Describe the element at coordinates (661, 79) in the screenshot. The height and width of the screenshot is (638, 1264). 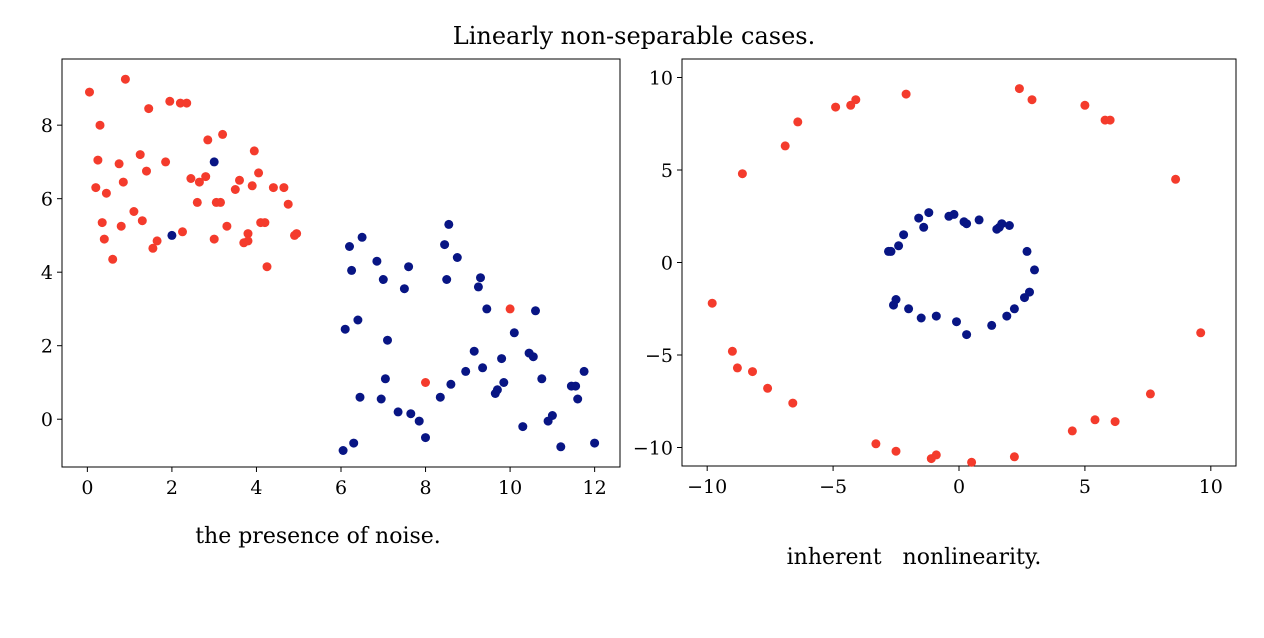
I see `nonlinearity-y-tick-label: 10` at that location.